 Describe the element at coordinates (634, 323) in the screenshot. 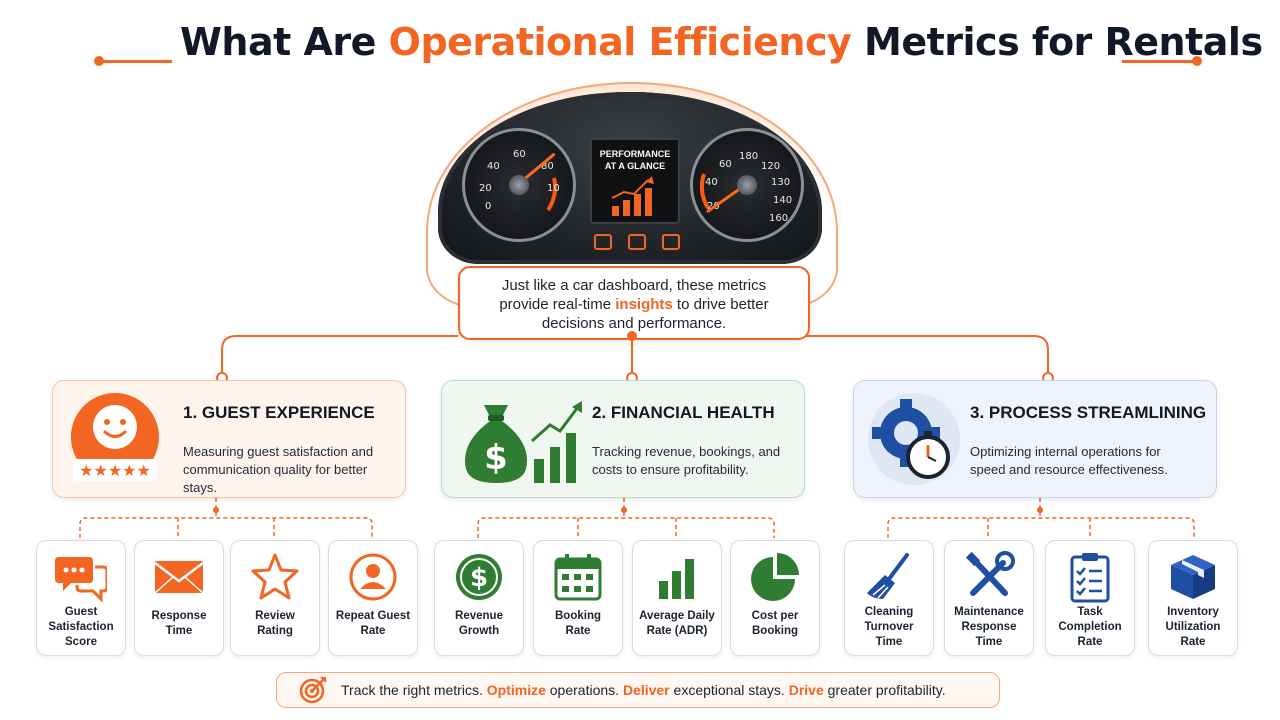

I see `callout-line-3: decisions and performance.` at that location.